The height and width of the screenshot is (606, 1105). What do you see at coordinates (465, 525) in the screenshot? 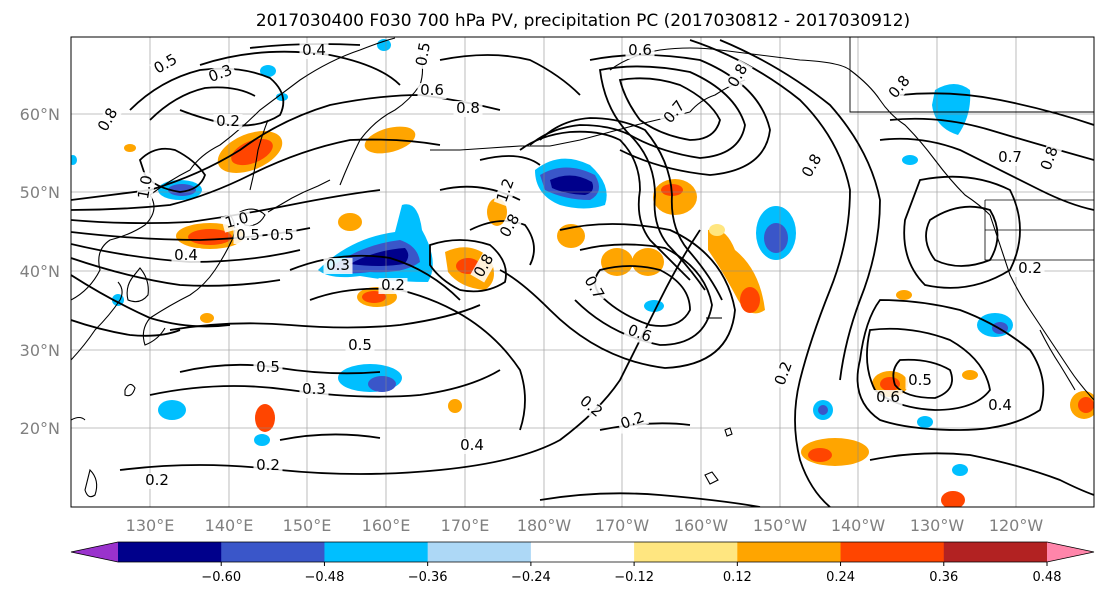
I see `lon-label: 170°E` at bounding box center [465, 525].